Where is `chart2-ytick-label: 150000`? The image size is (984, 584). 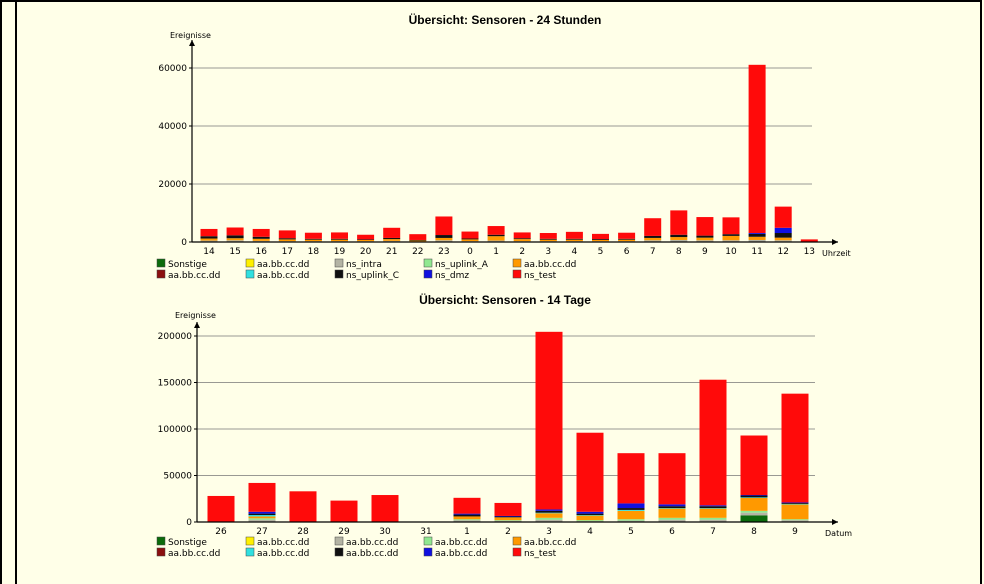
chart2-ytick-label: 150000 is located at coordinates (175, 384).